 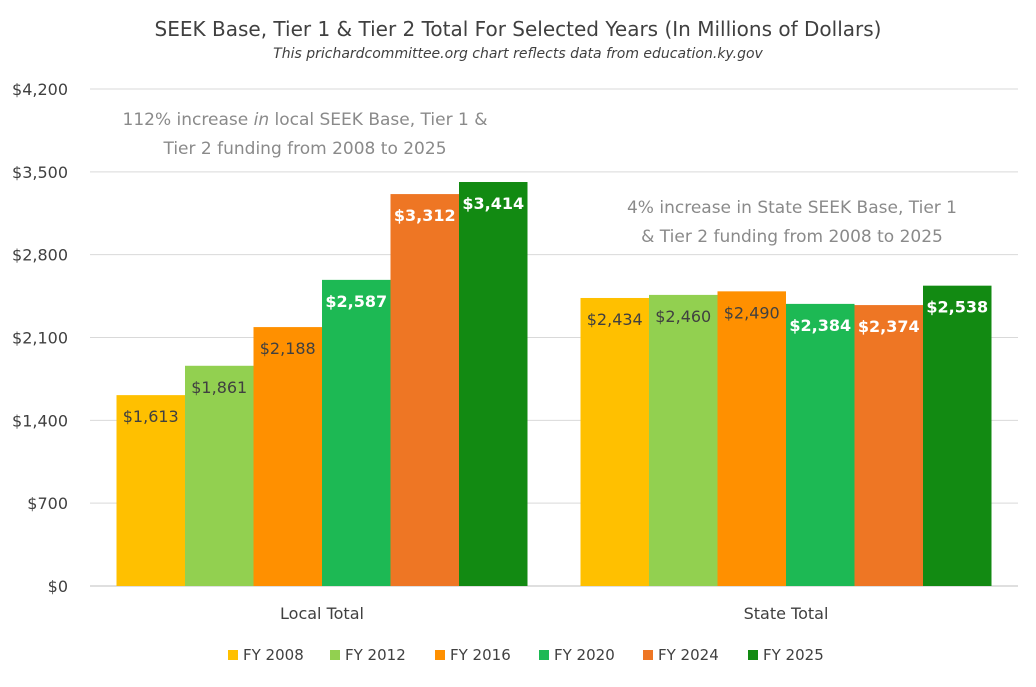 What do you see at coordinates (752, 312) in the screenshot?
I see `data-label: $2,490` at bounding box center [752, 312].